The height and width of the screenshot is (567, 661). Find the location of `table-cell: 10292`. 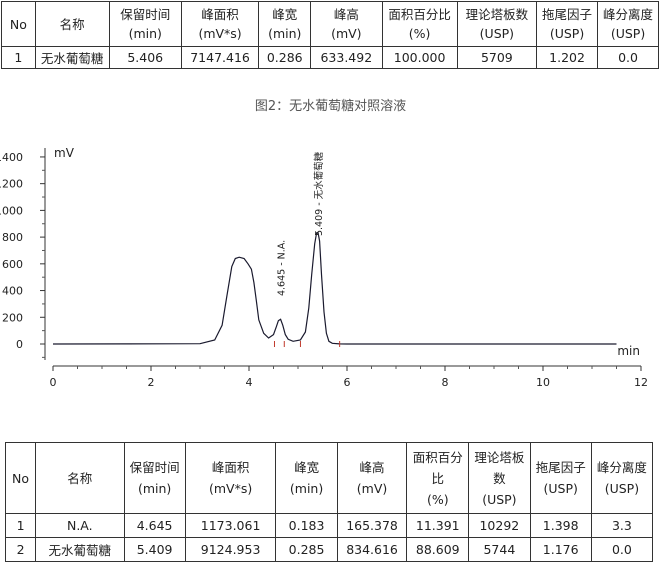

table-cell: 10292 is located at coordinates (499, 525).